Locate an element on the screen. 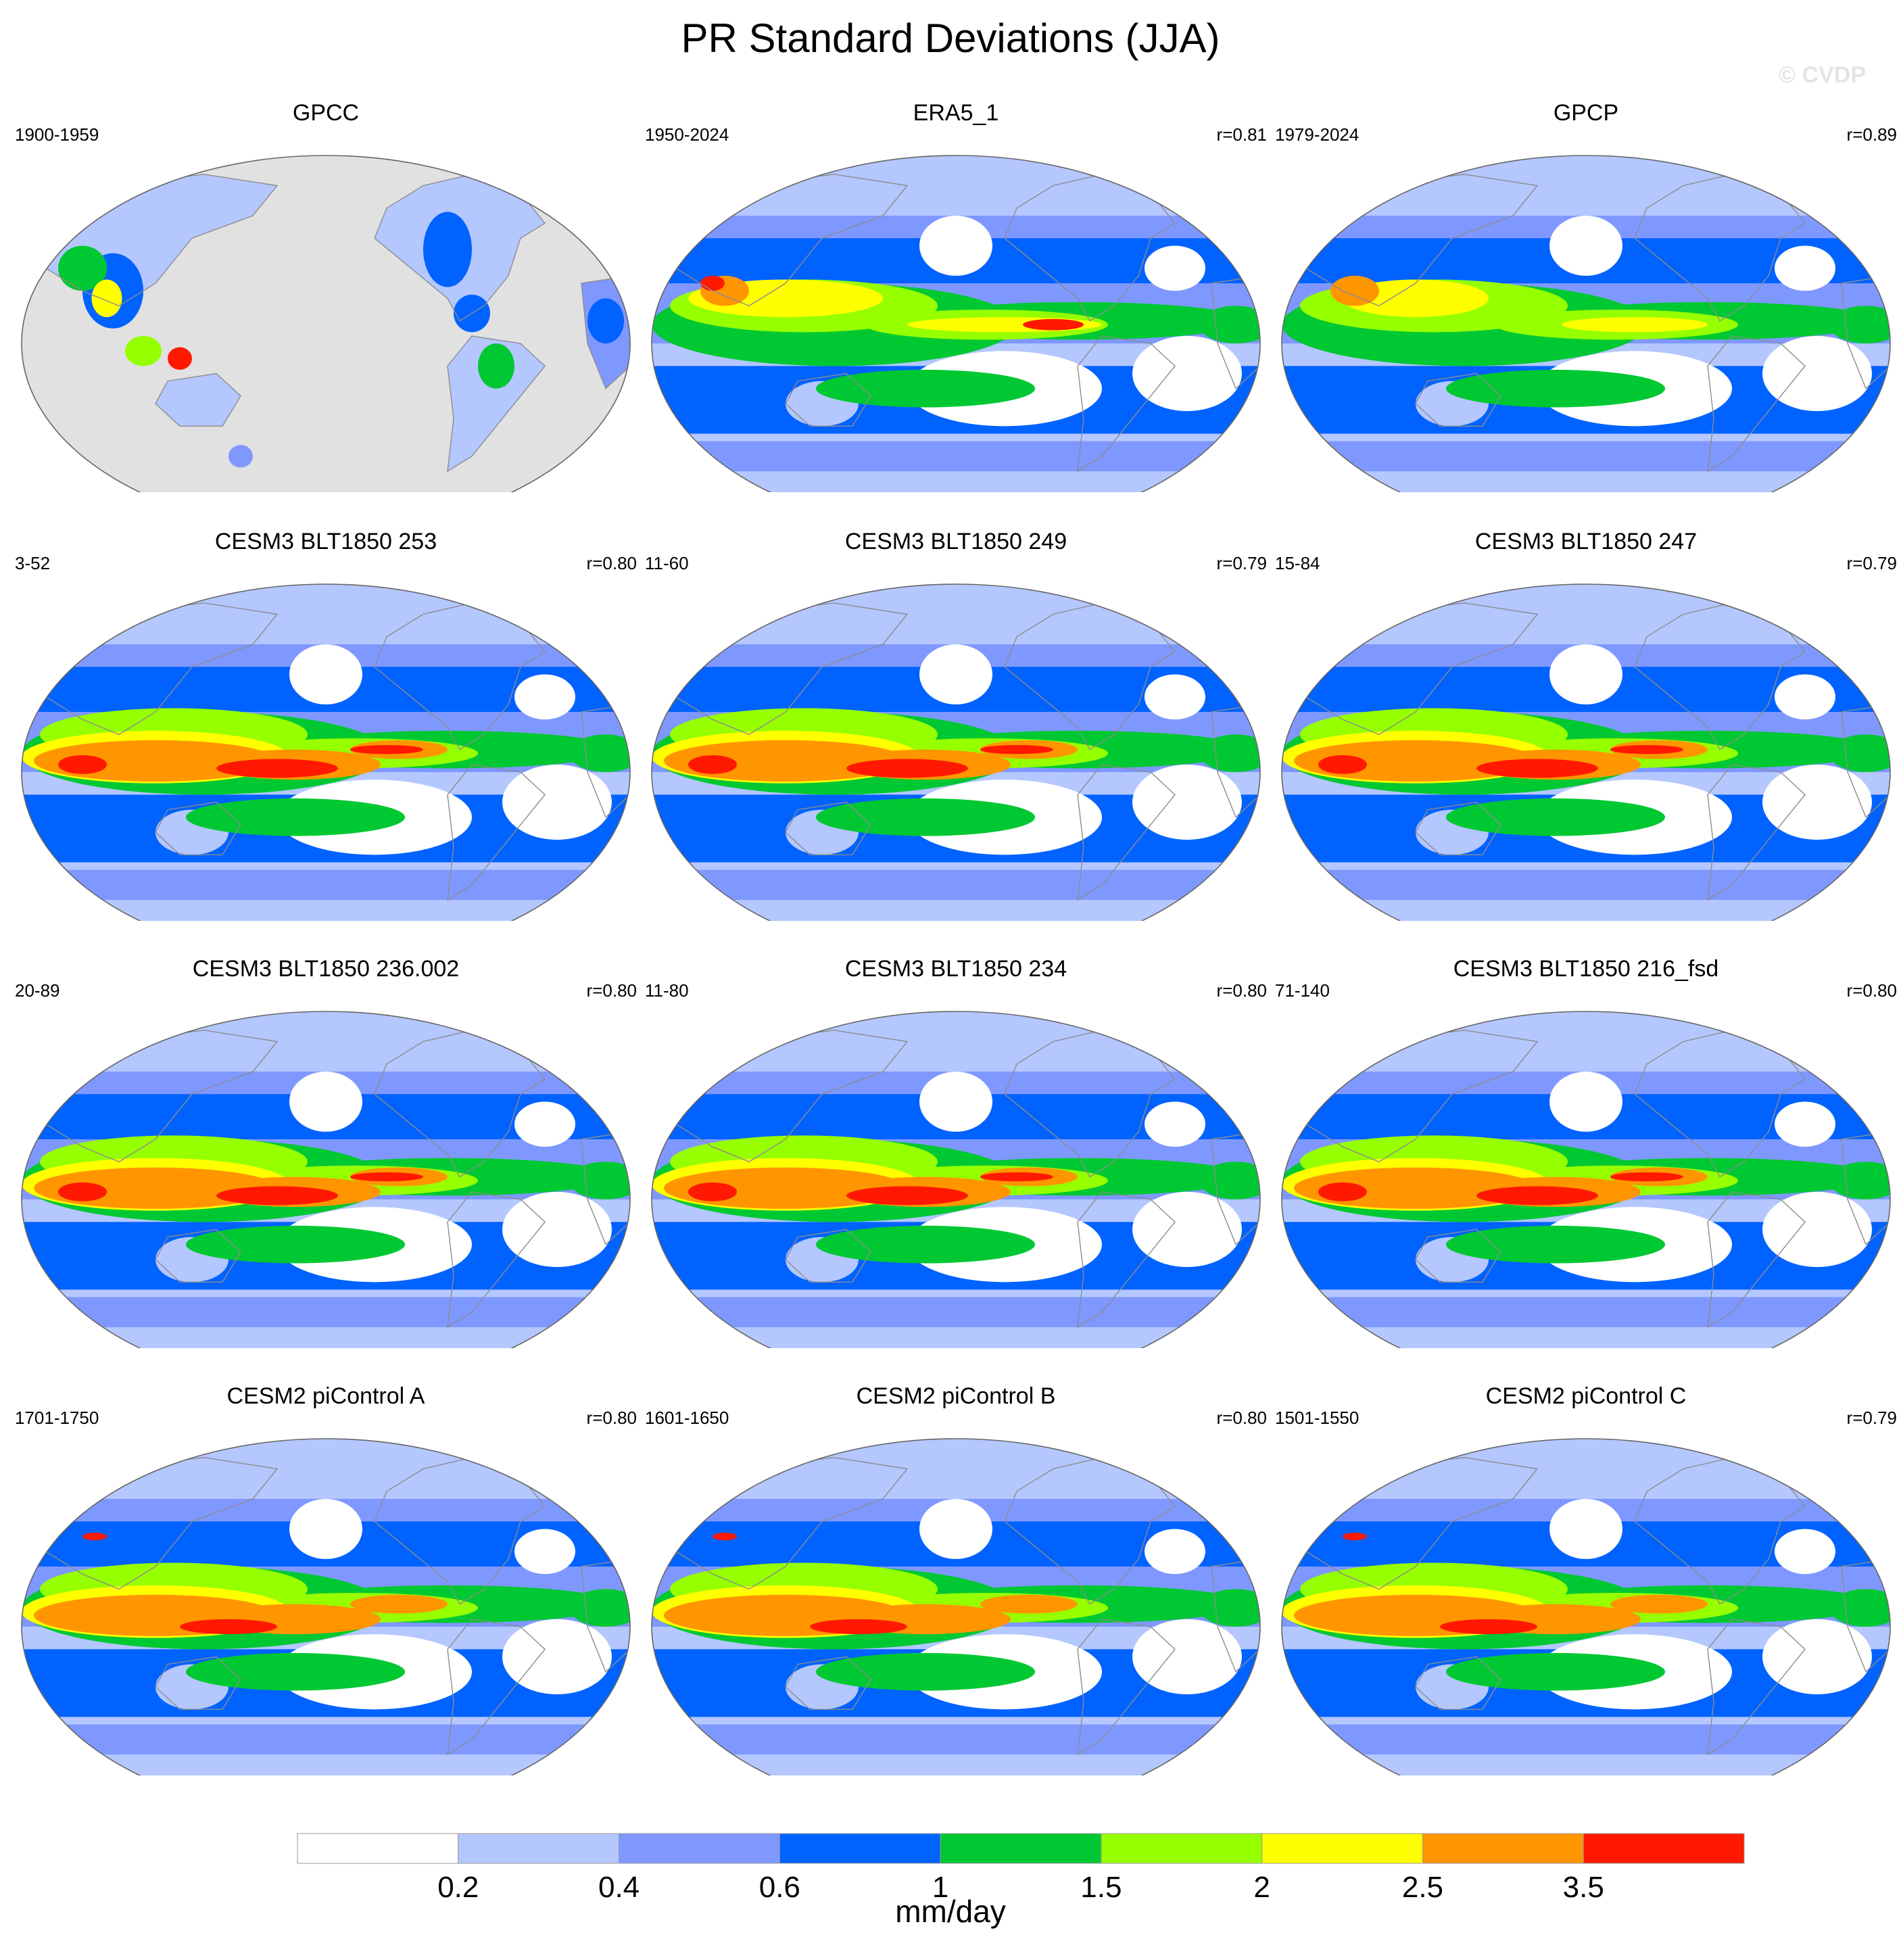 This screenshot has width=1901, height=1960. map-panel: CESM2 piControl B 1601-1650 r=0.80 is located at coordinates (956, 1579).